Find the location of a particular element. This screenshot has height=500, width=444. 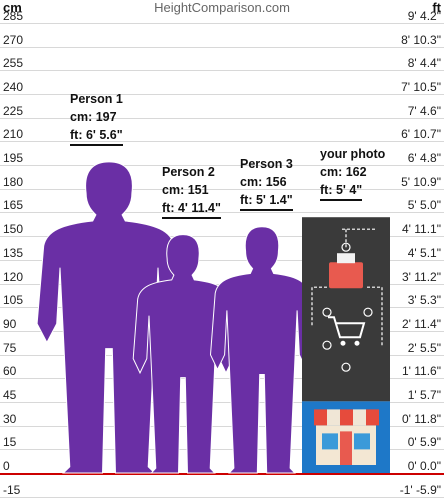

cm-tick-label: 120 is located at coordinates (13, 276).